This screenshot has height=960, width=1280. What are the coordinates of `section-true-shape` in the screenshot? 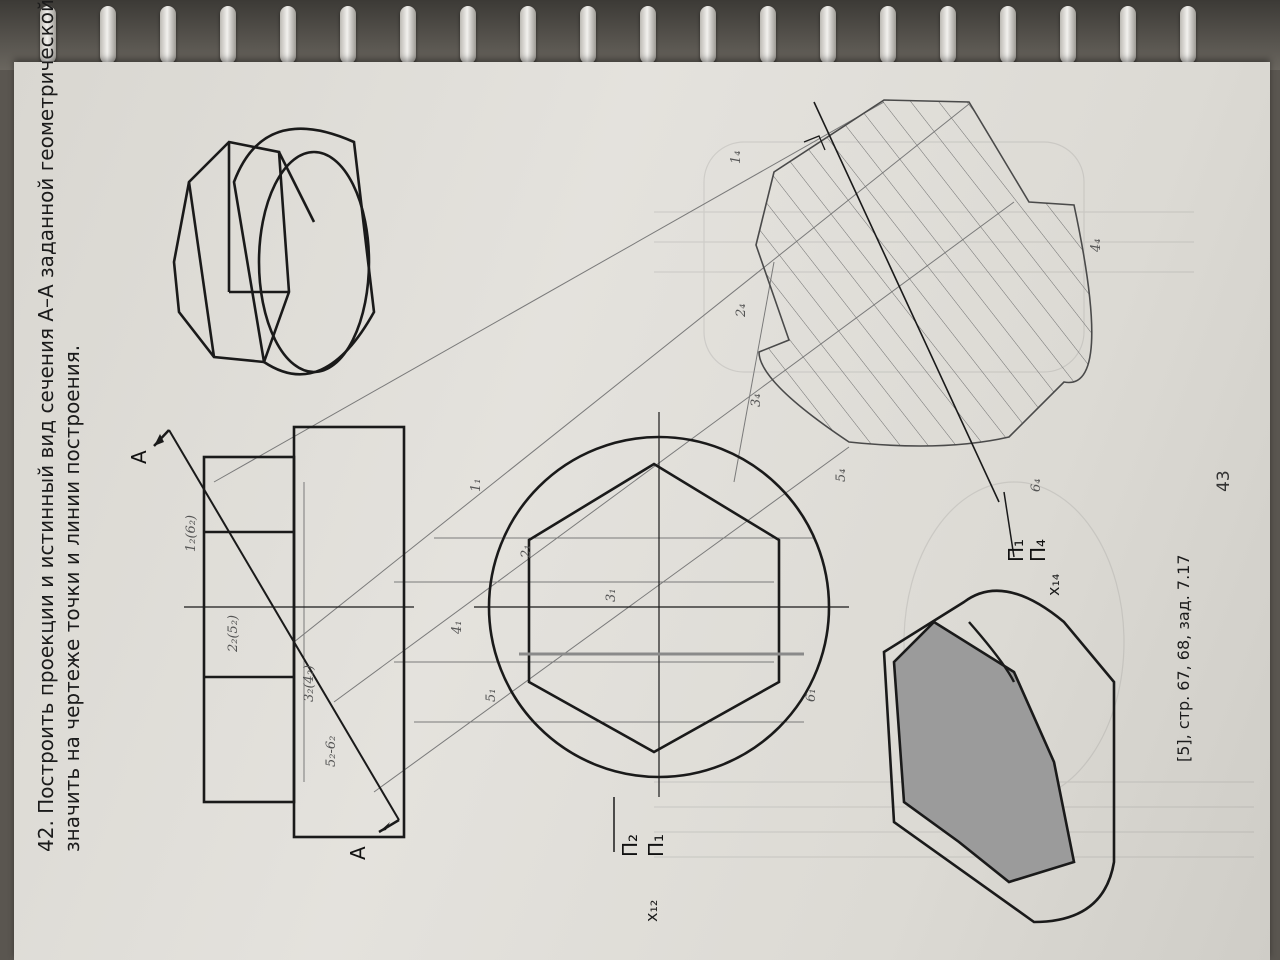 It's located at (924, 301).